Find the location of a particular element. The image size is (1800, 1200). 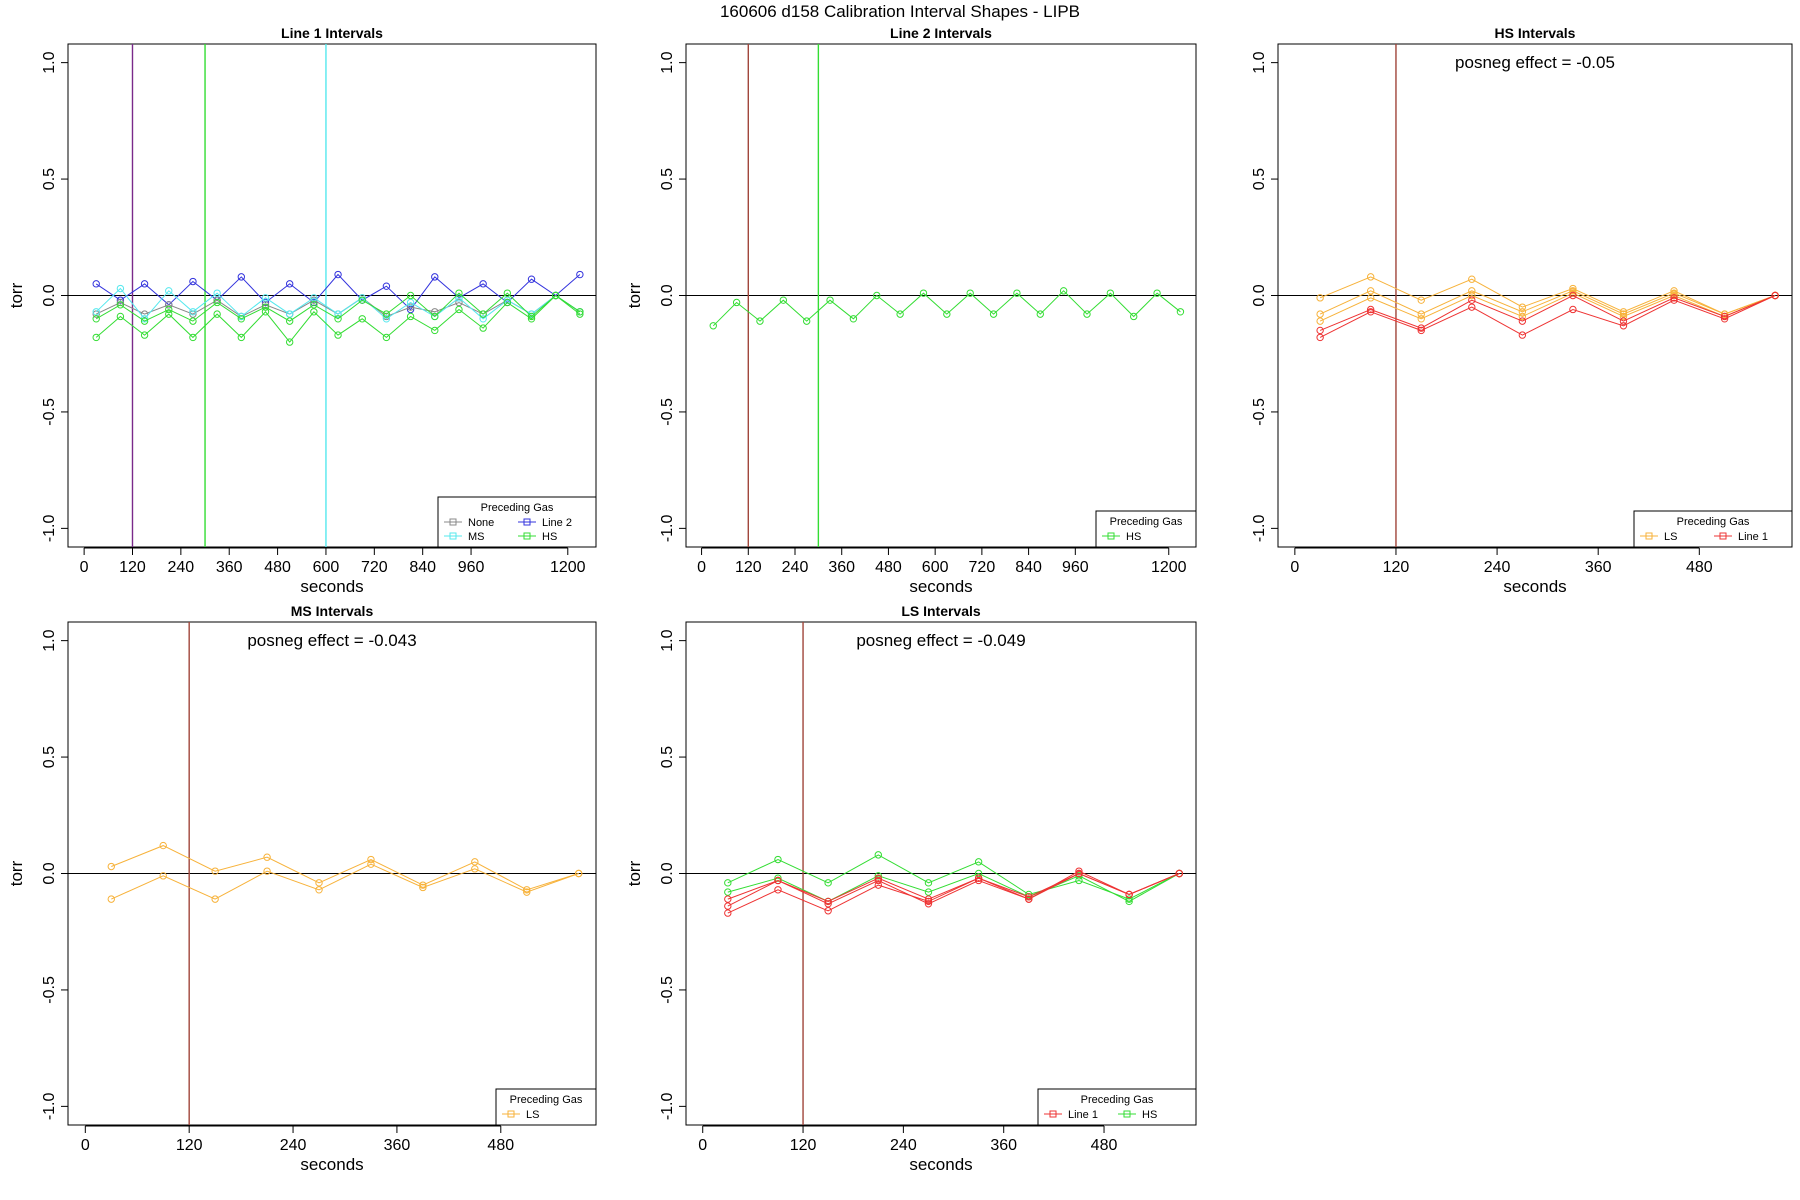

legend-title: Preceding Gas is located at coordinates (517, 508).